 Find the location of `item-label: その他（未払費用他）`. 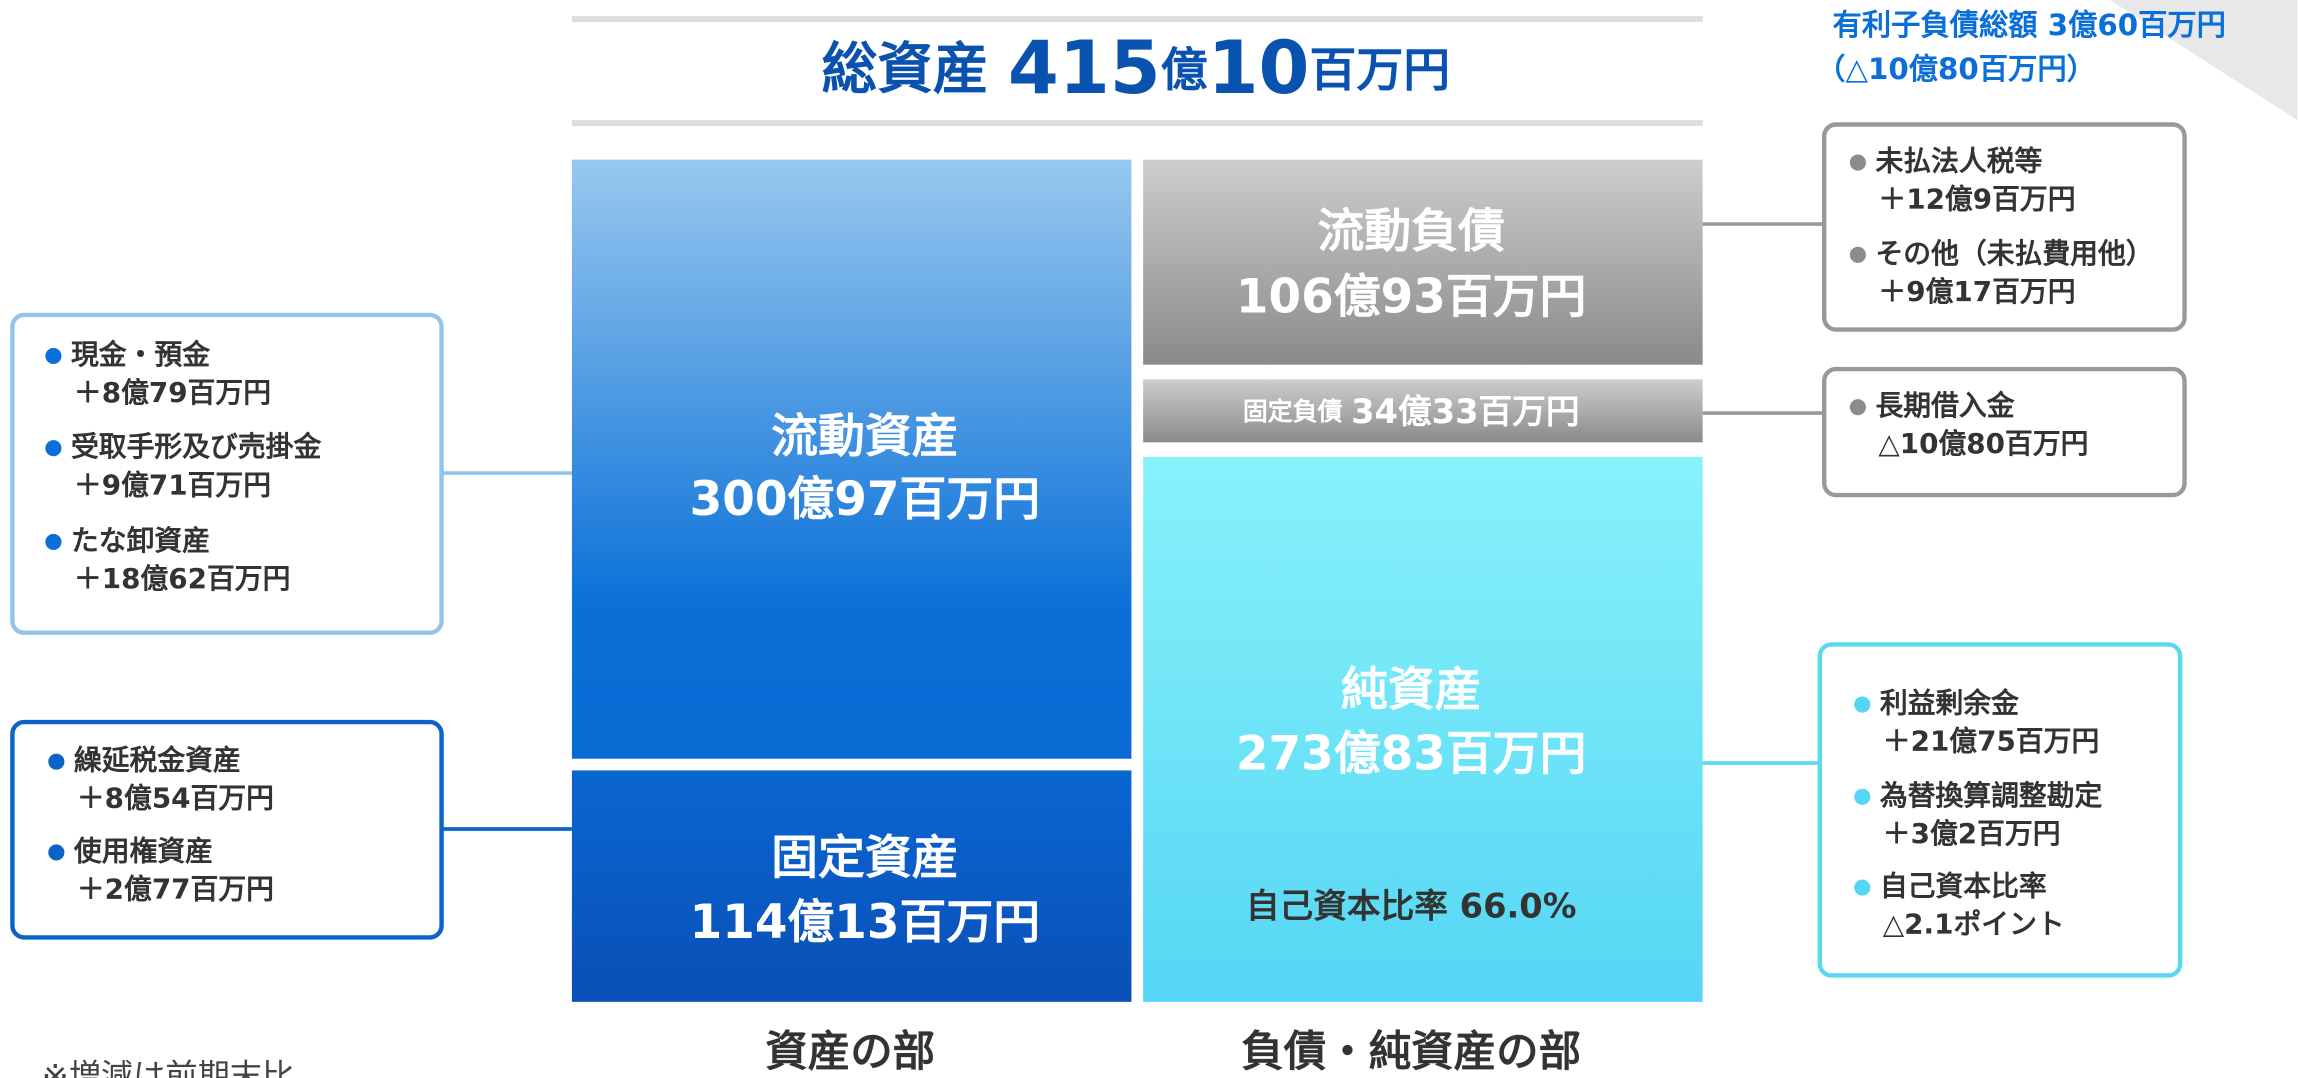

item-label: その他（未払費用他） is located at coordinates (2014, 253).